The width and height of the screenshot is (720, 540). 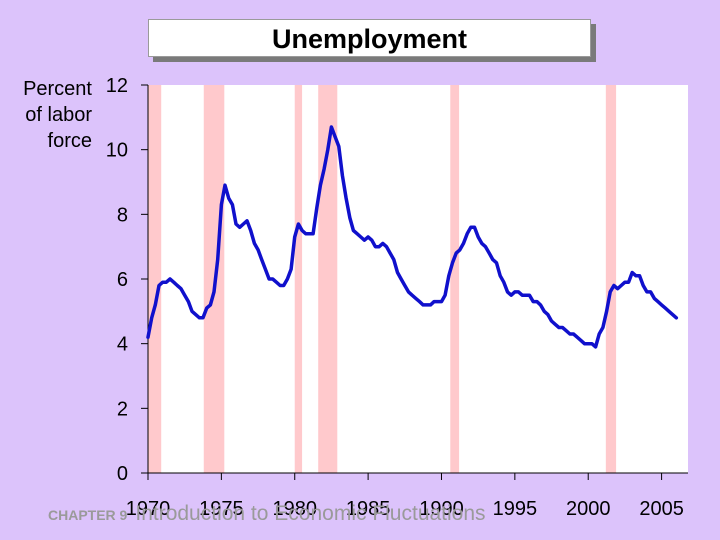 I want to click on y-tick-label: 10, so click(x=117, y=151).